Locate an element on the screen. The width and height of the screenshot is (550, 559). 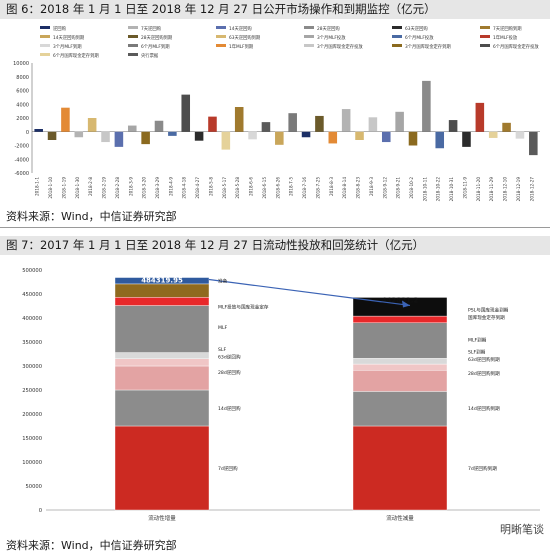
y-tick-label: 6000 is located at coordinates (22, 92).